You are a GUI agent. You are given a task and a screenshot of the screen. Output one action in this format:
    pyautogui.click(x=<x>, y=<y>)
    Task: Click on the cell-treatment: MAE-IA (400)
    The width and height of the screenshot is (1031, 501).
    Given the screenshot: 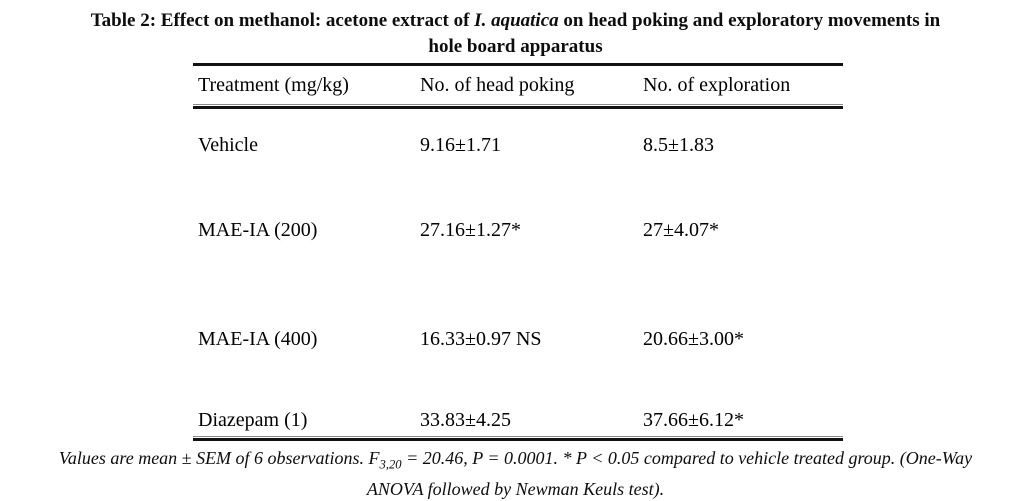 What is the action you would take?
    pyautogui.click(x=258, y=339)
    